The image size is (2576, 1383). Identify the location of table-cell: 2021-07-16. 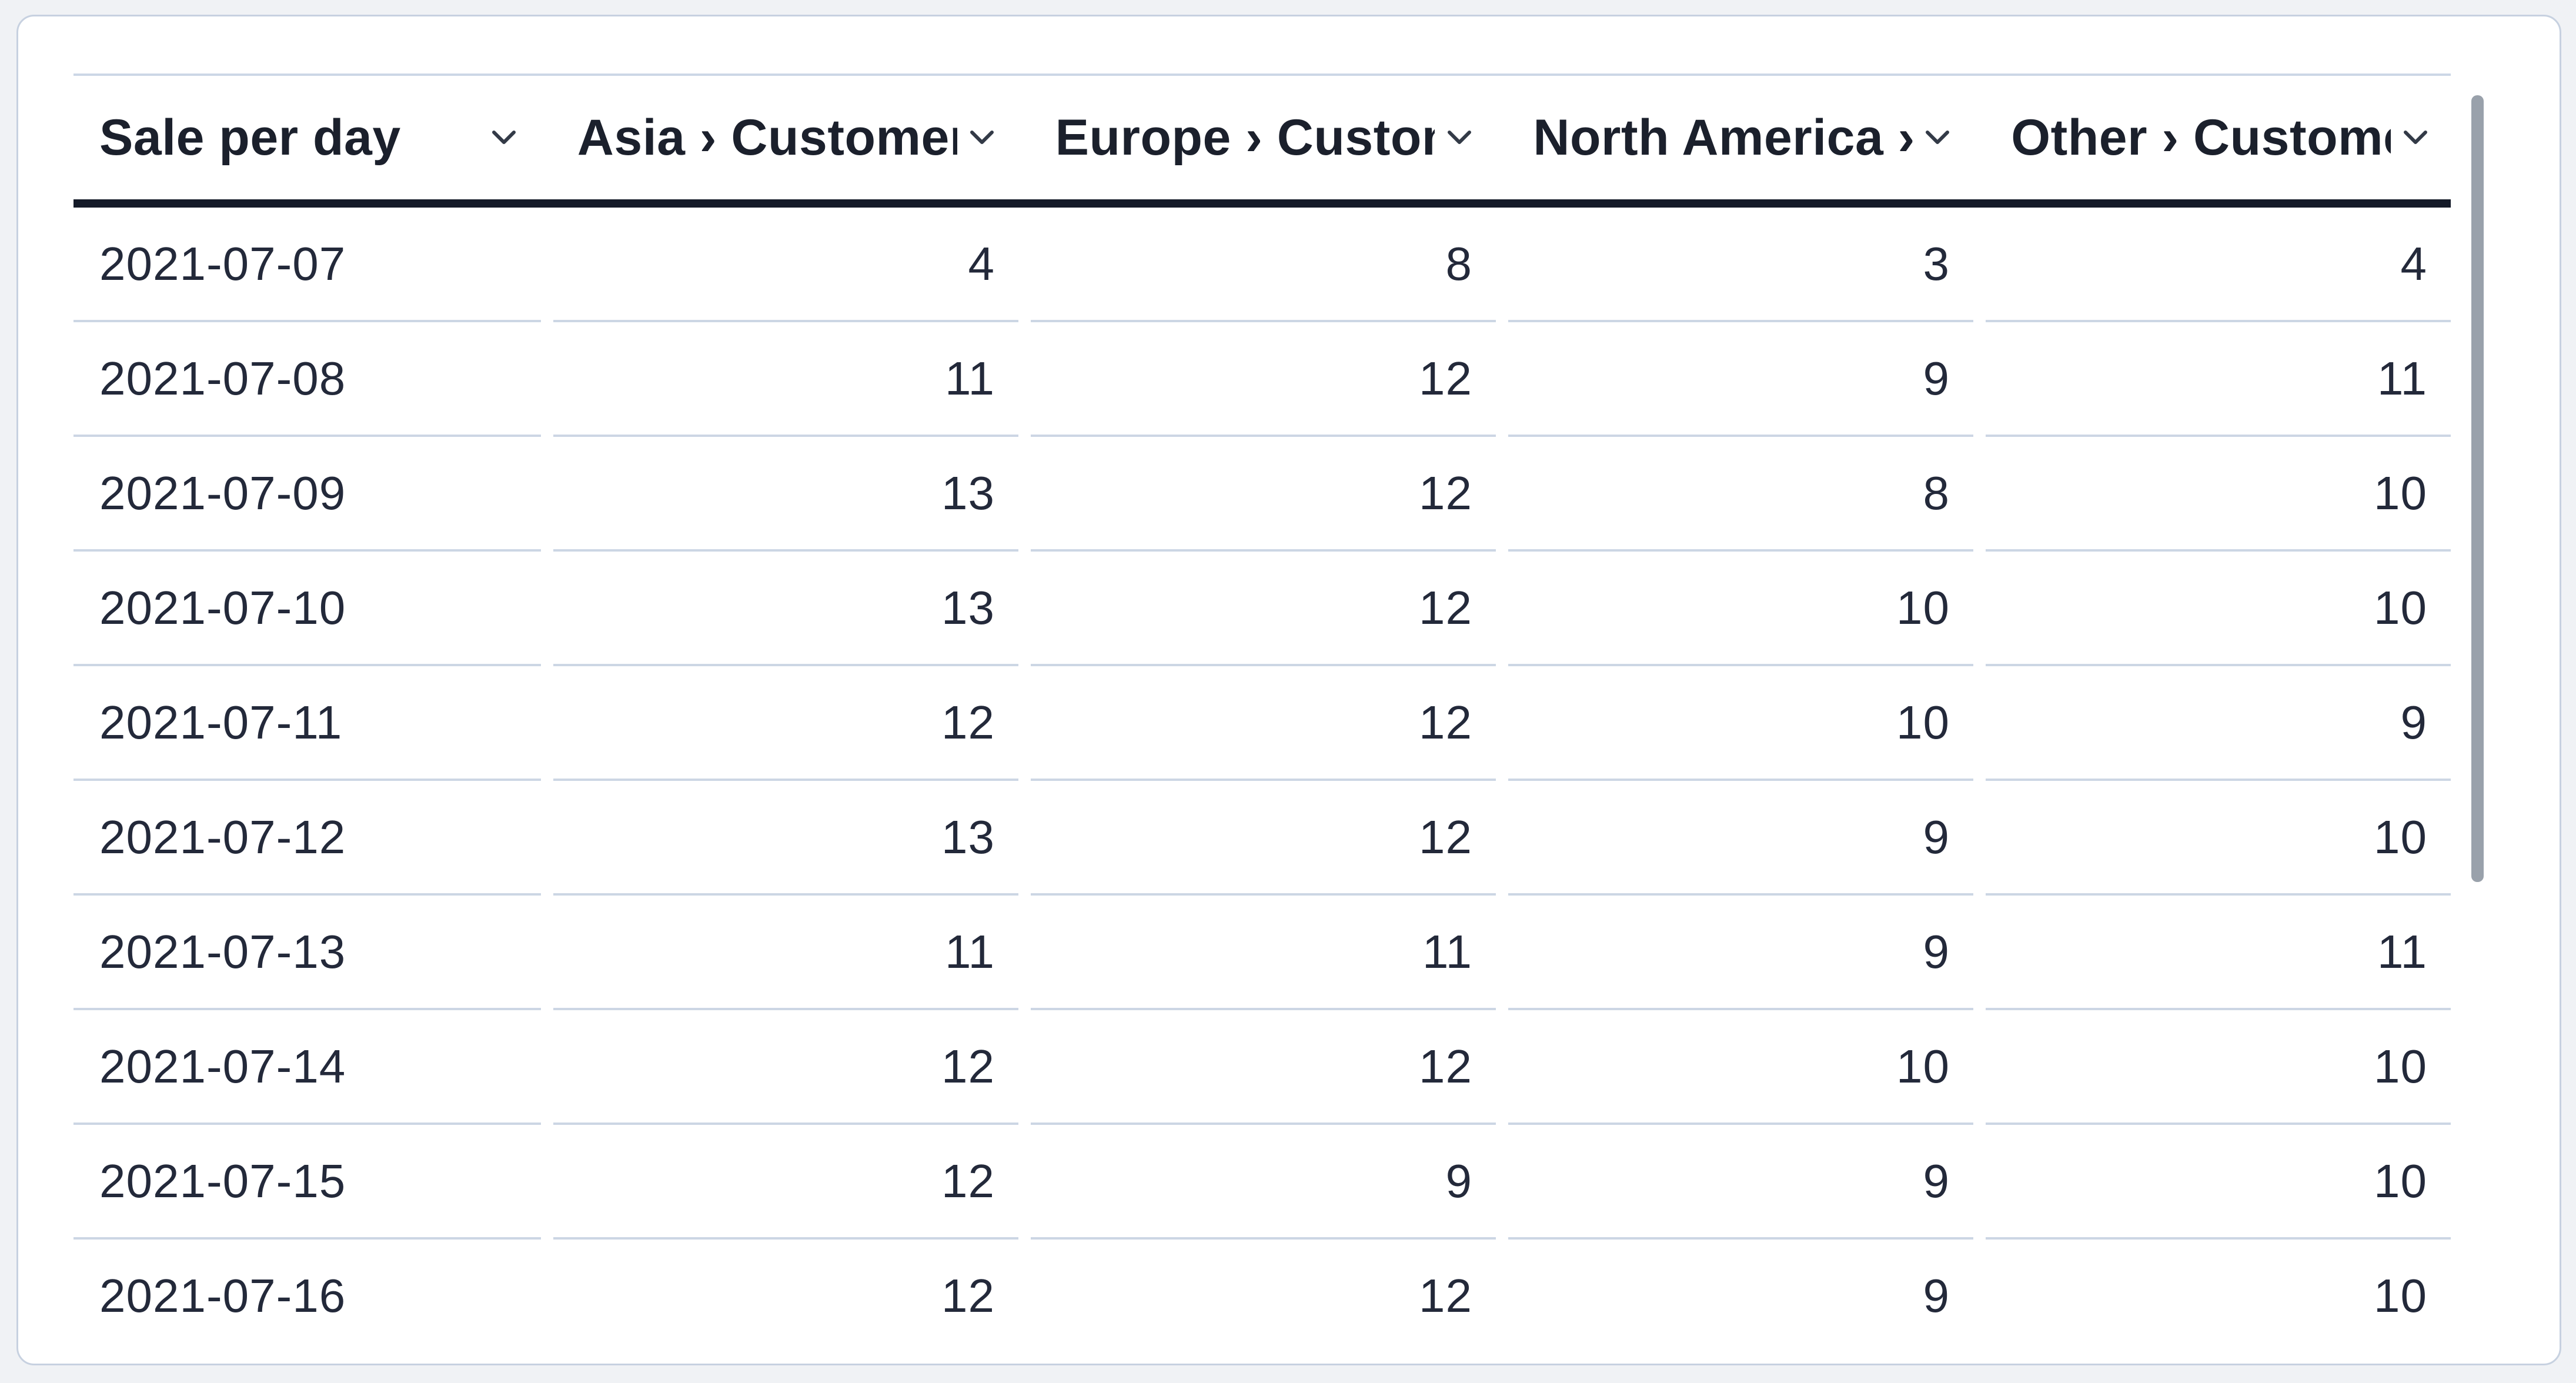
(307, 1297).